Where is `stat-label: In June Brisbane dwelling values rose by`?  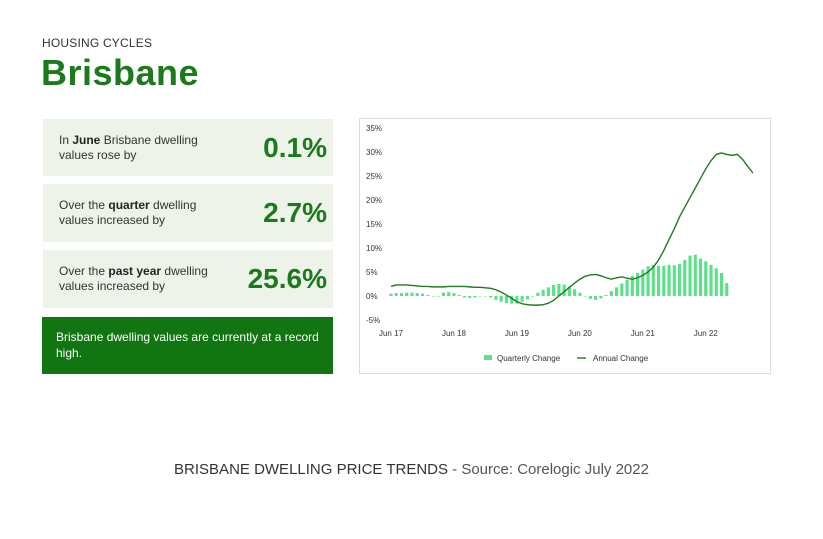 stat-label: In June Brisbane dwelling values rose by is located at coordinates (128, 147).